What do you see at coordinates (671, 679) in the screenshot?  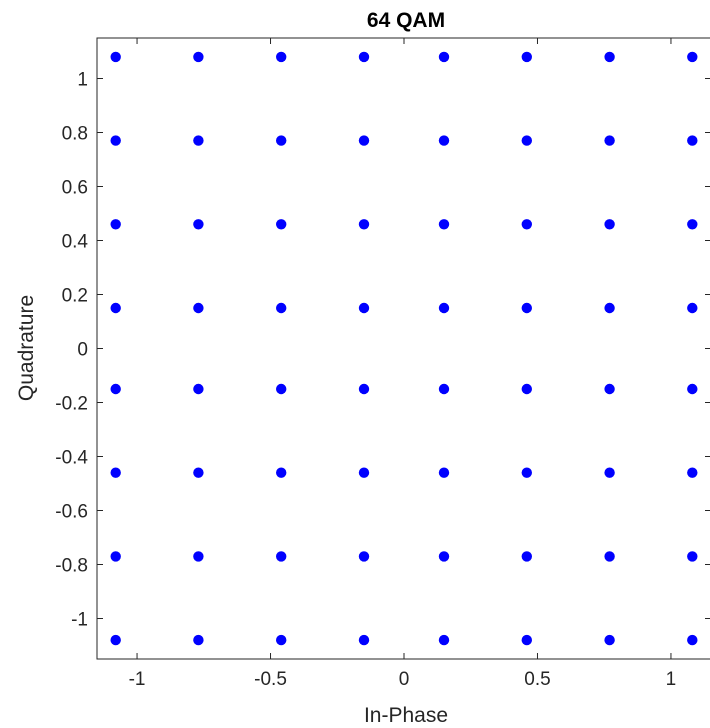 I see `x-tick-label: 1` at bounding box center [671, 679].